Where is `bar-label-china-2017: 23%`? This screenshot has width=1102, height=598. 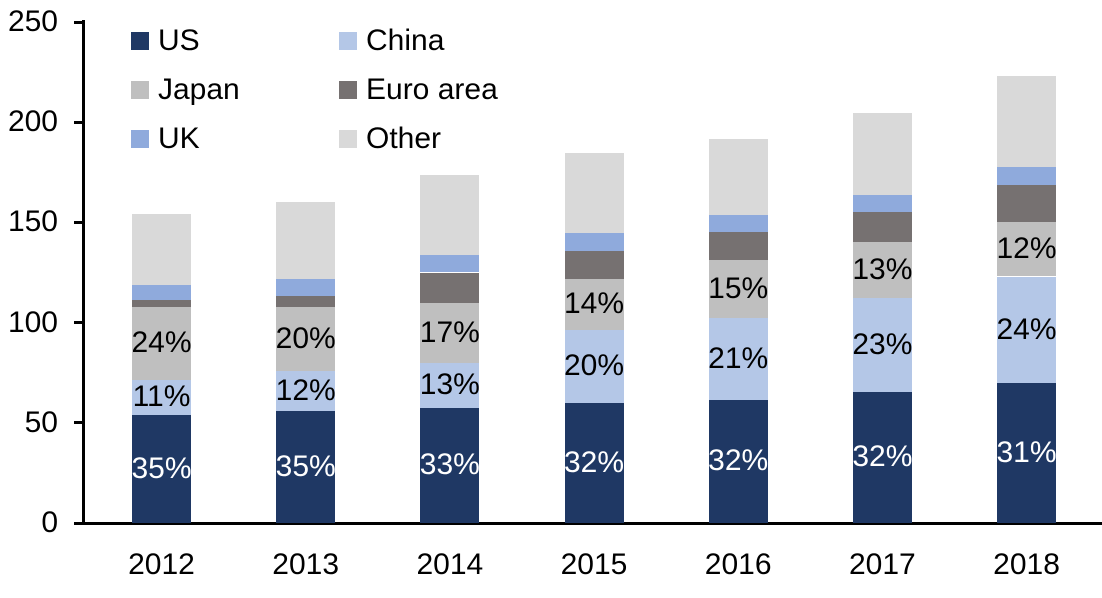
bar-label-china-2017: 23% is located at coordinates (882, 344).